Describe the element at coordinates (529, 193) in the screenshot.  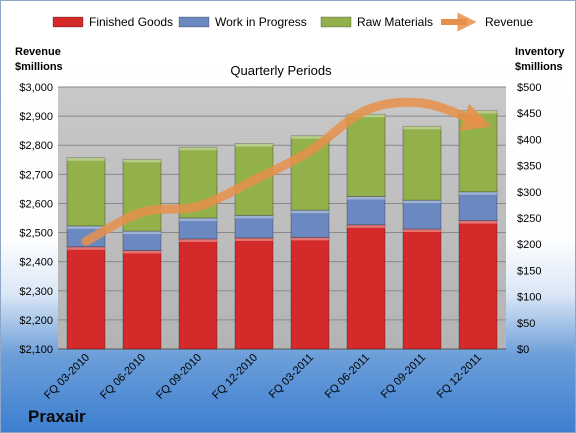
I see `right-axis-tick-label: $300` at that location.